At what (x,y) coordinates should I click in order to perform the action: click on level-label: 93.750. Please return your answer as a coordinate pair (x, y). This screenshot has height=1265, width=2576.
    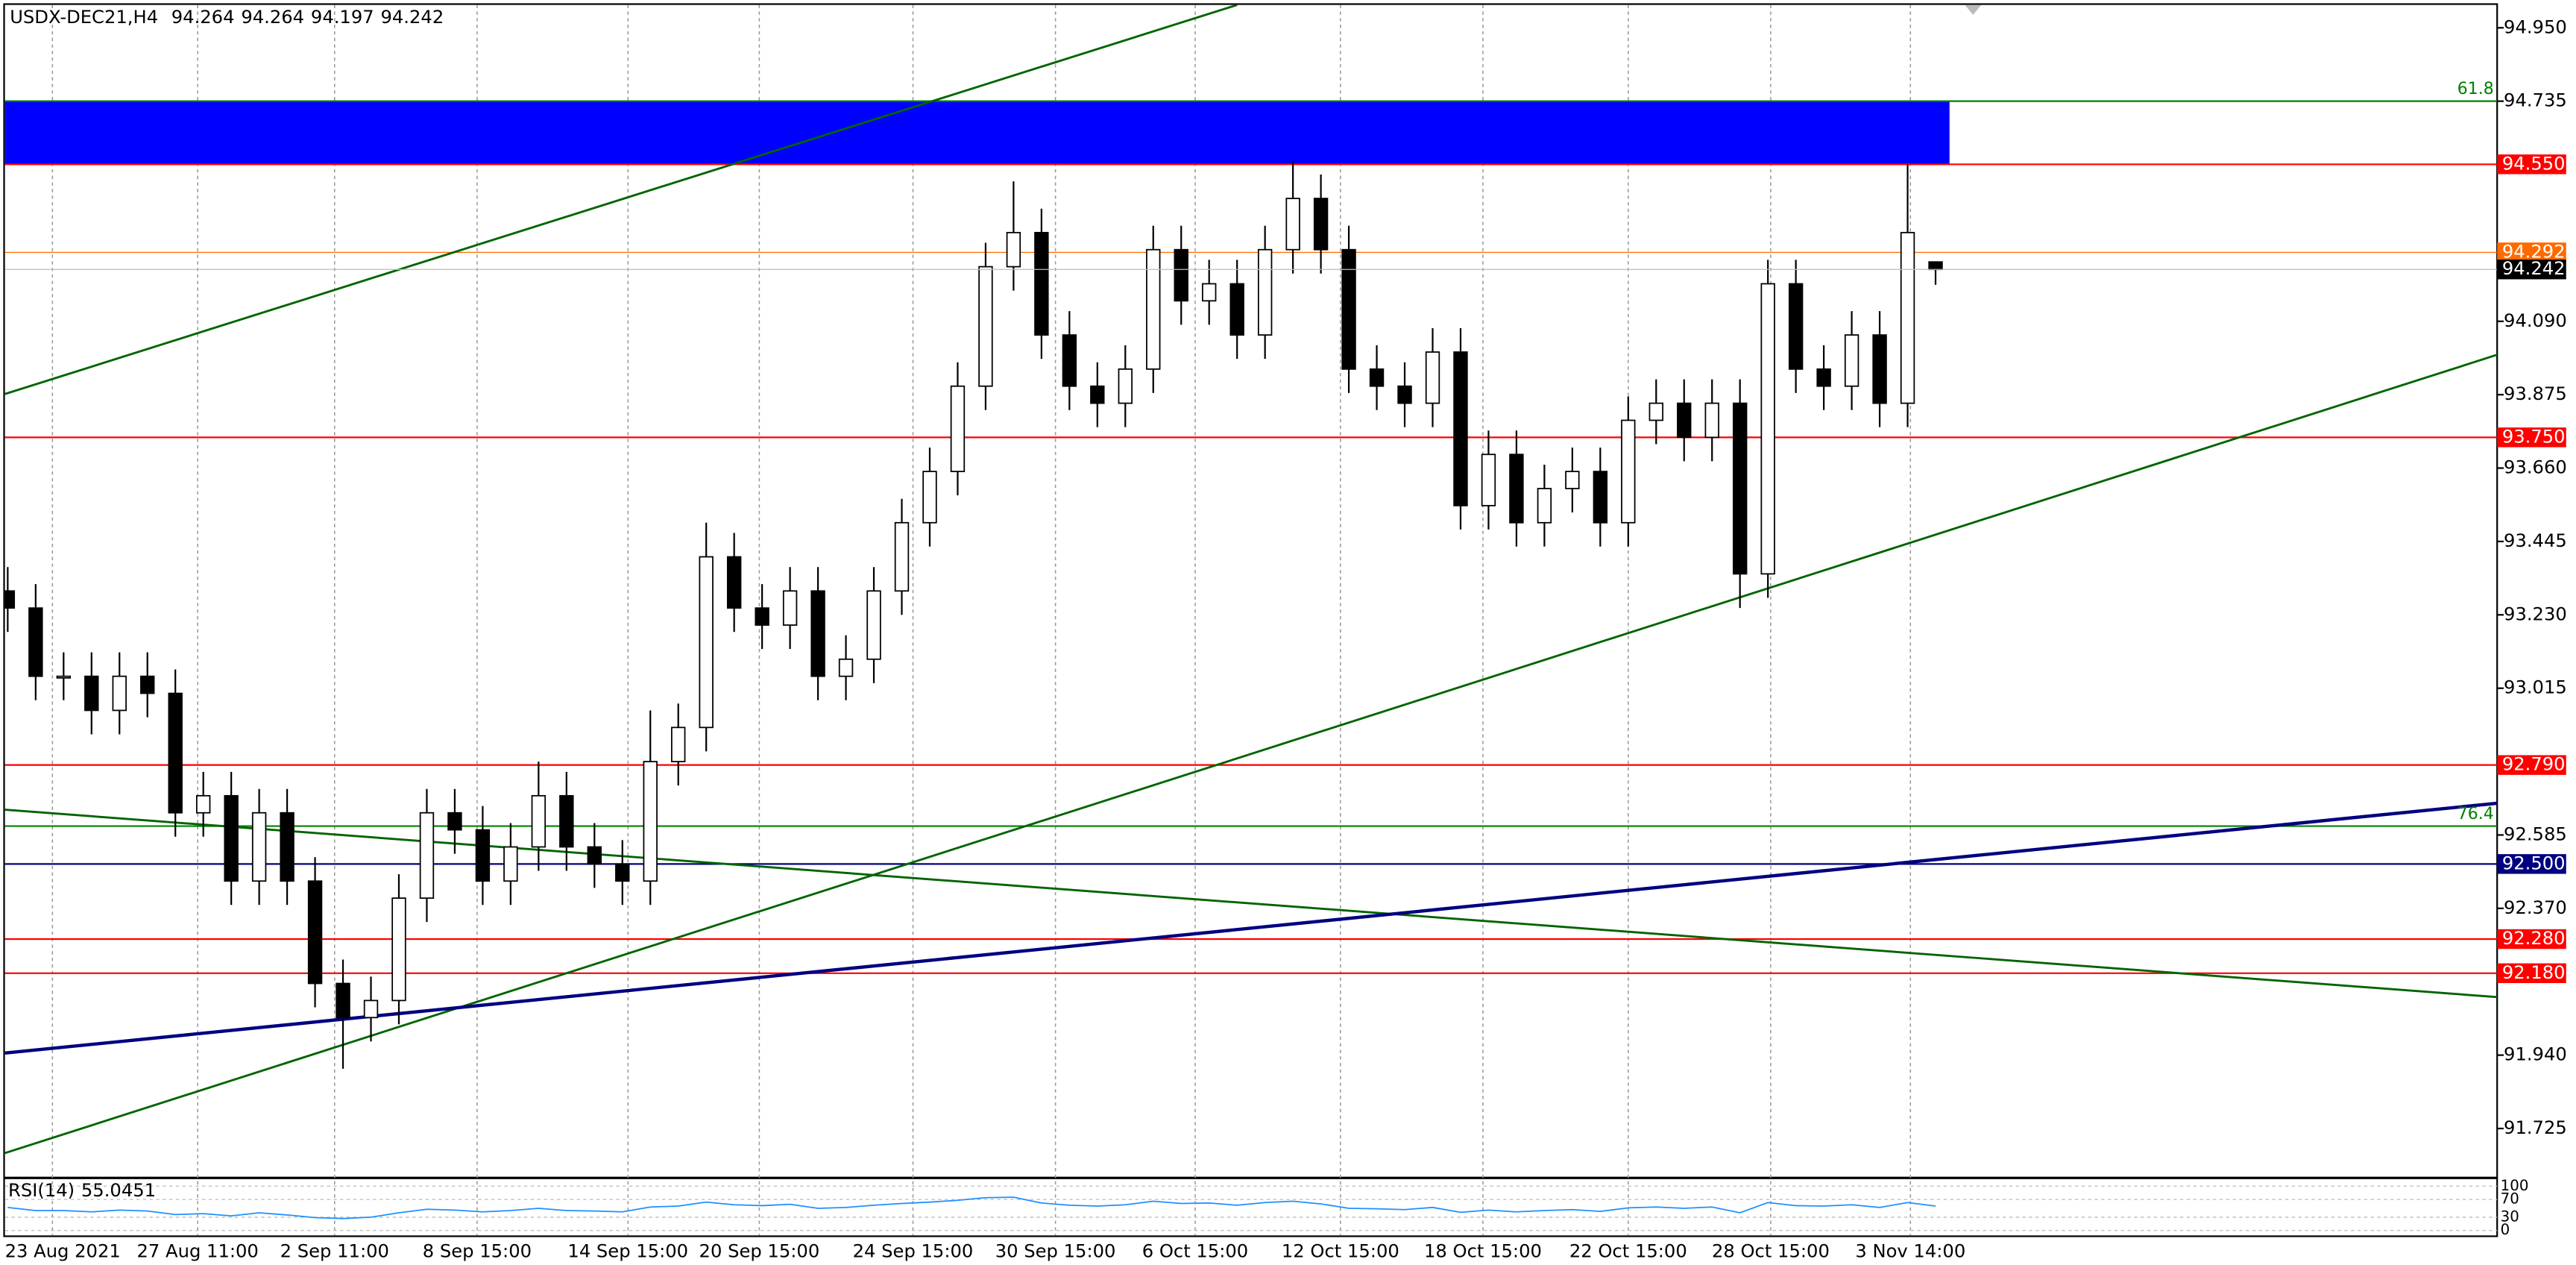
    Looking at the image, I should click on (2534, 436).